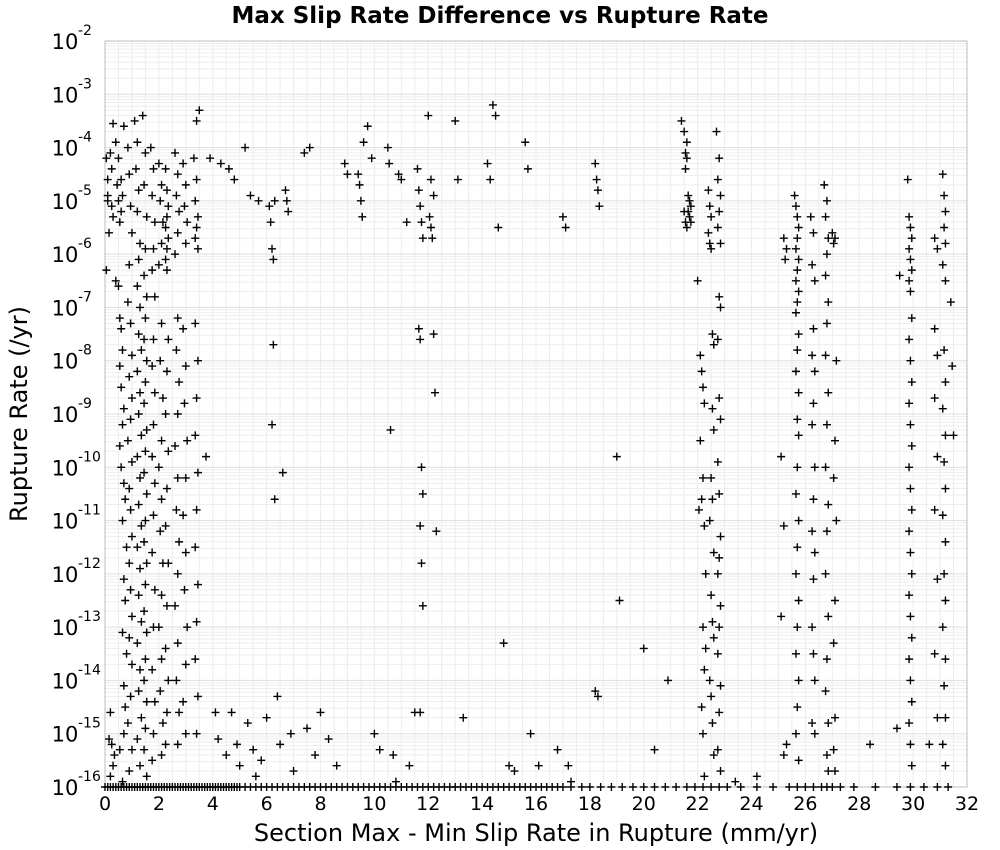  I want to click on y-tick-label-exponent: -2, so click(85, 31).